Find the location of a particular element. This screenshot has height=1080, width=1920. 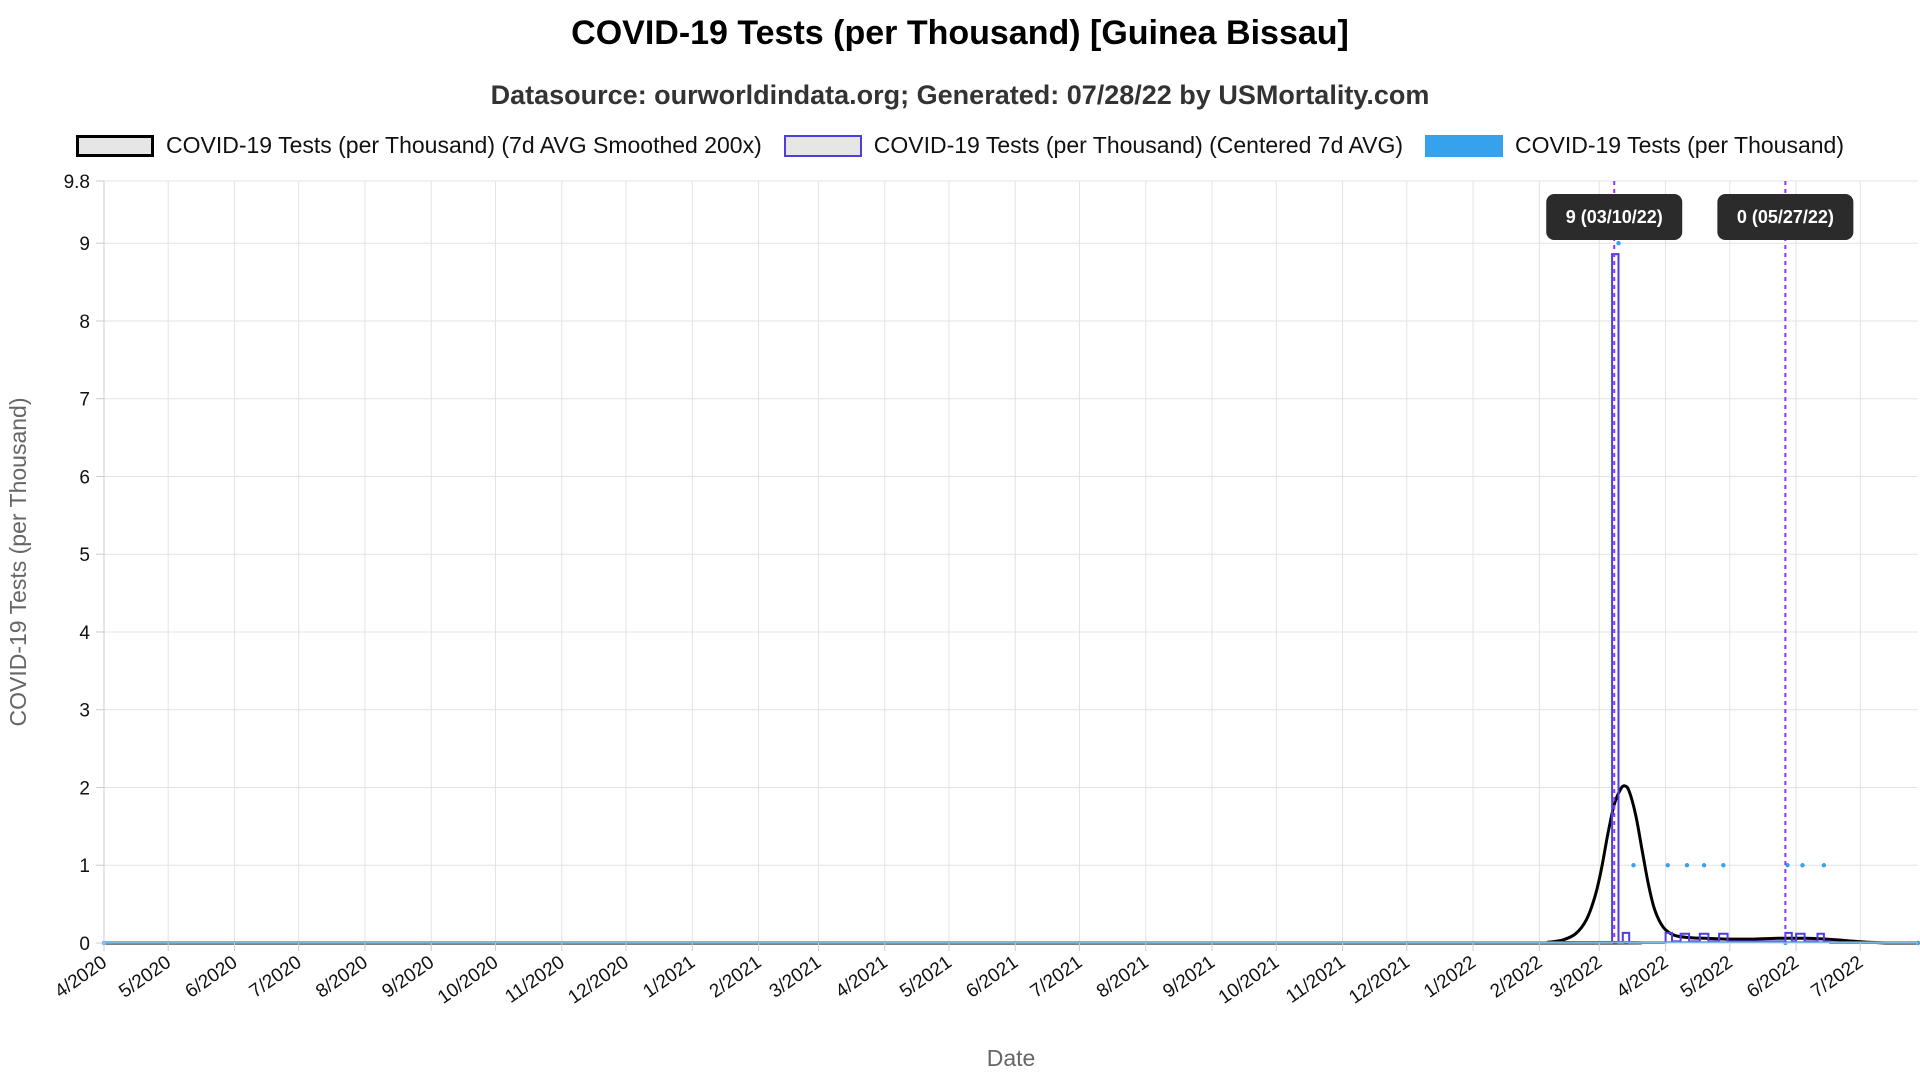

legend-label-raw: COVID-19 Tests (per Thousand) is located at coordinates (1679, 145).